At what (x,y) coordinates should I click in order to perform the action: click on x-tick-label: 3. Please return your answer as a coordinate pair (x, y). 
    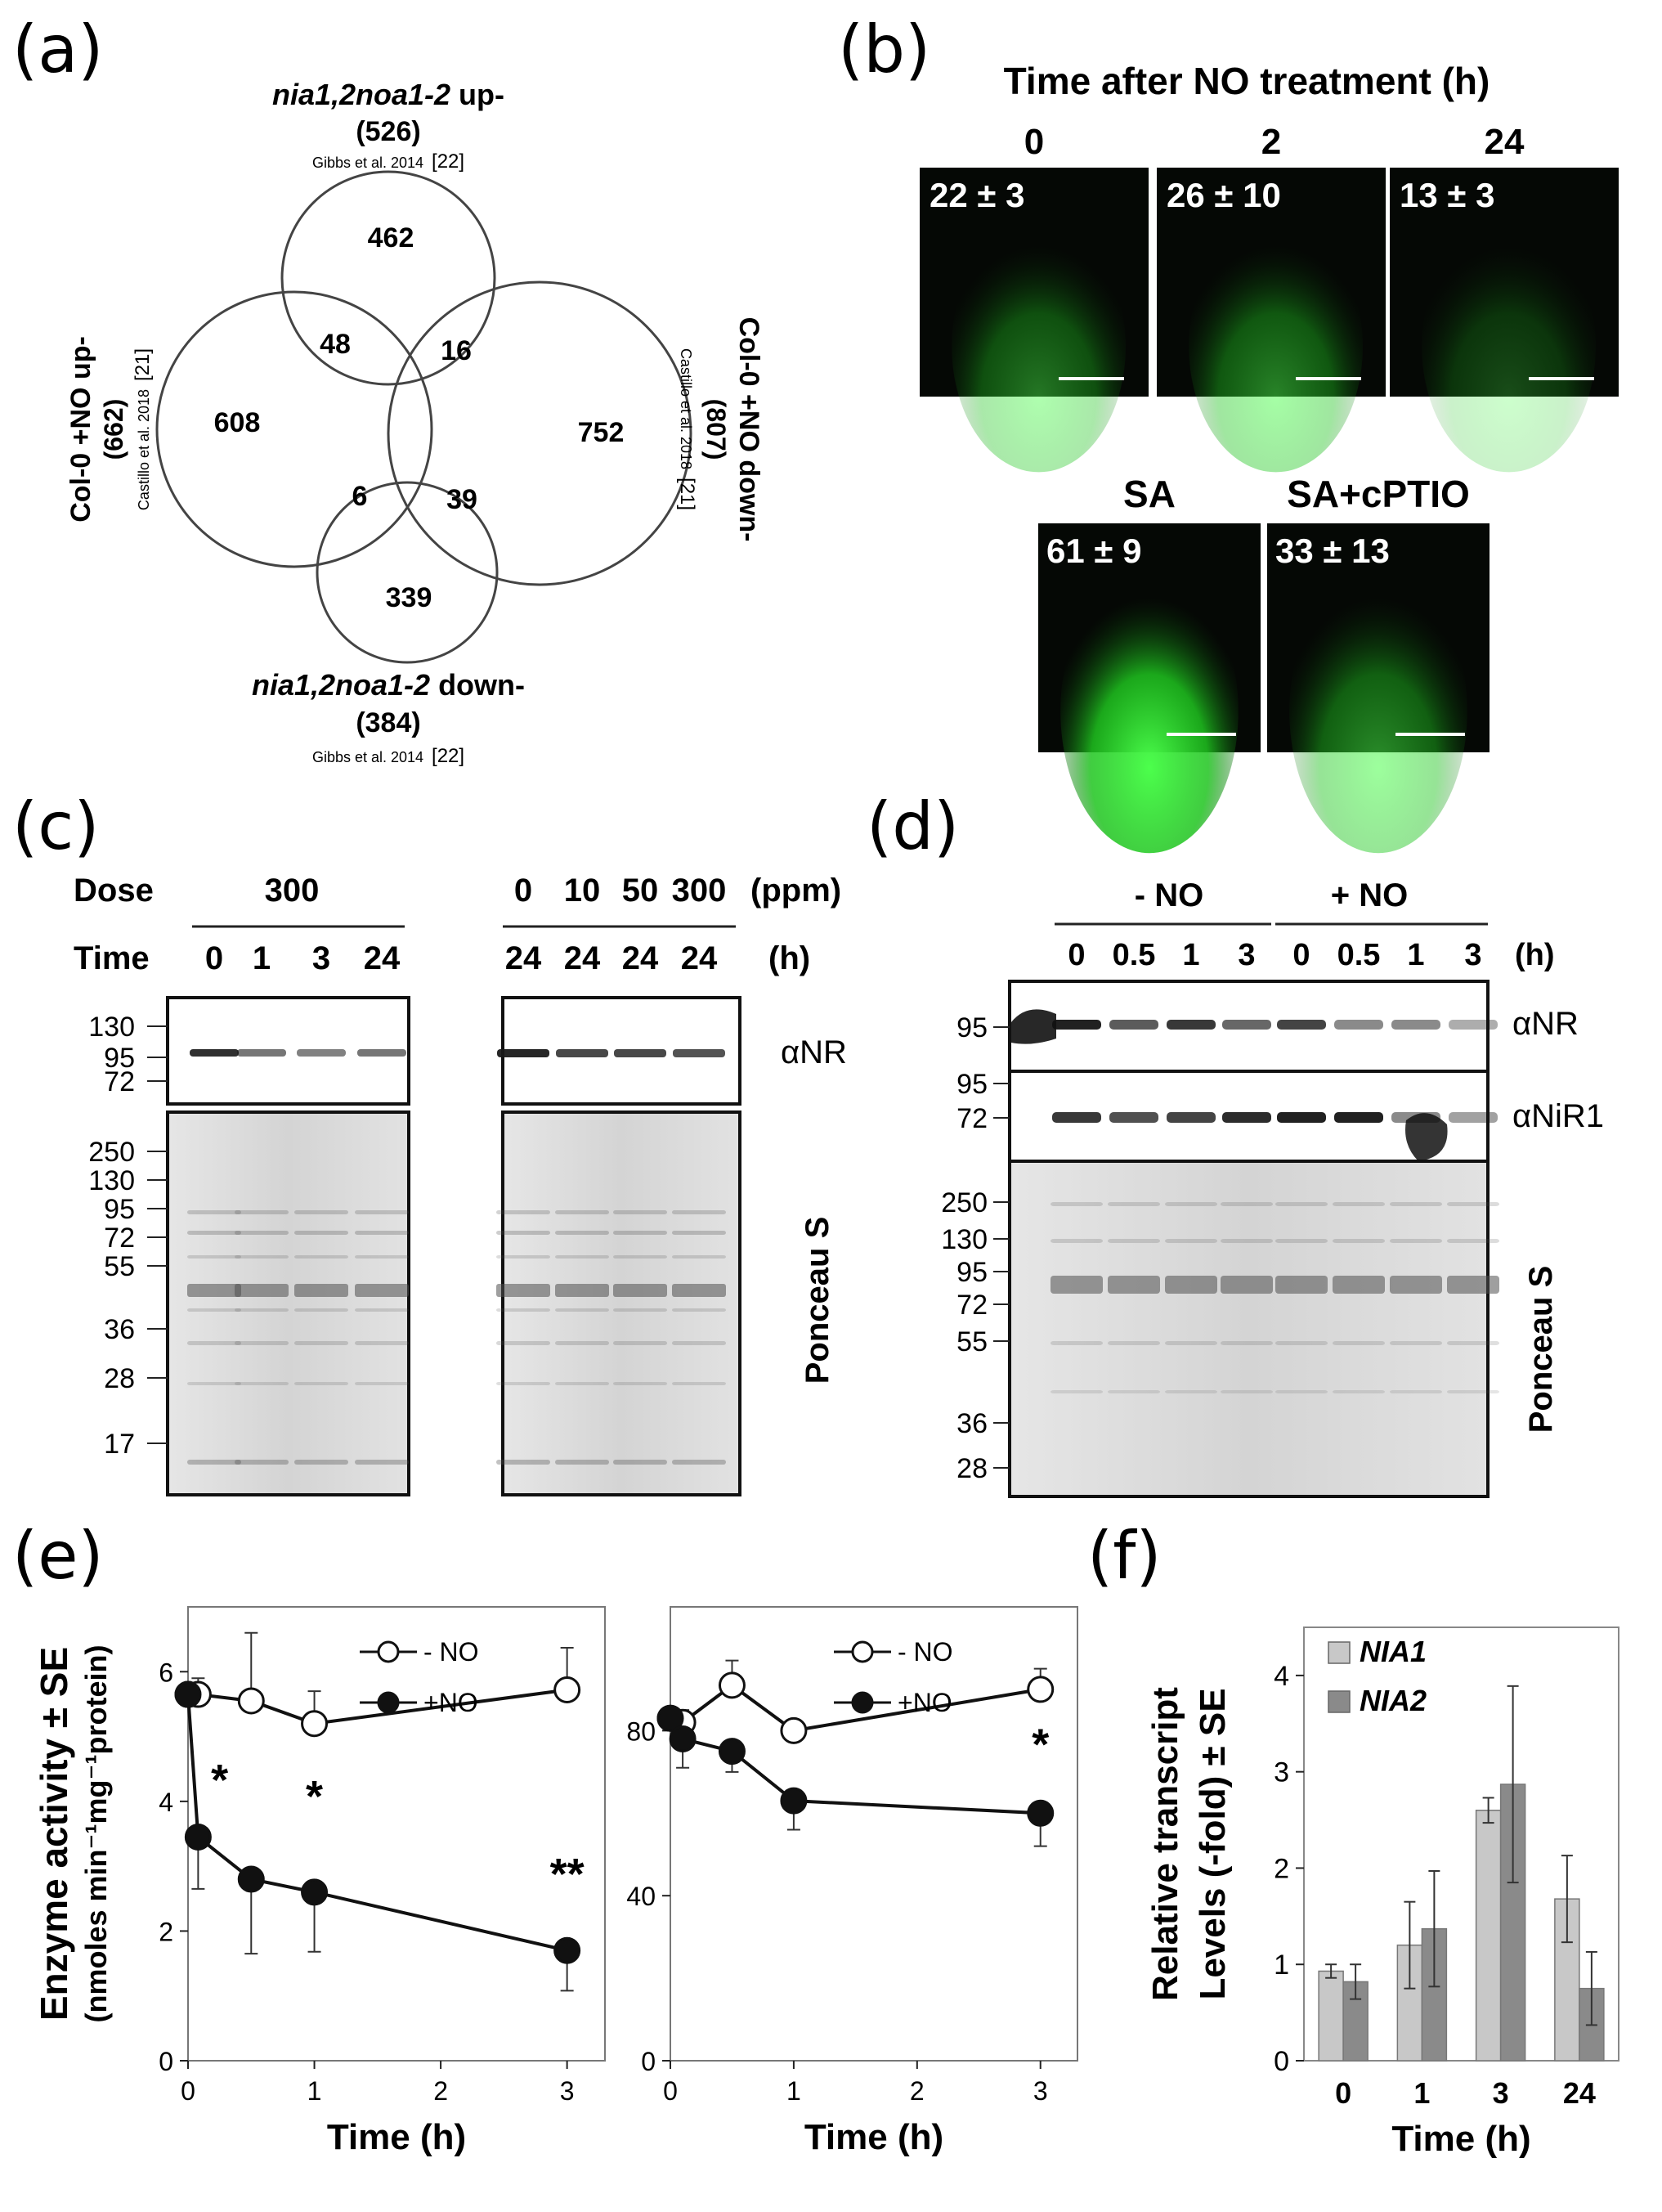
    Looking at the image, I should click on (567, 2091).